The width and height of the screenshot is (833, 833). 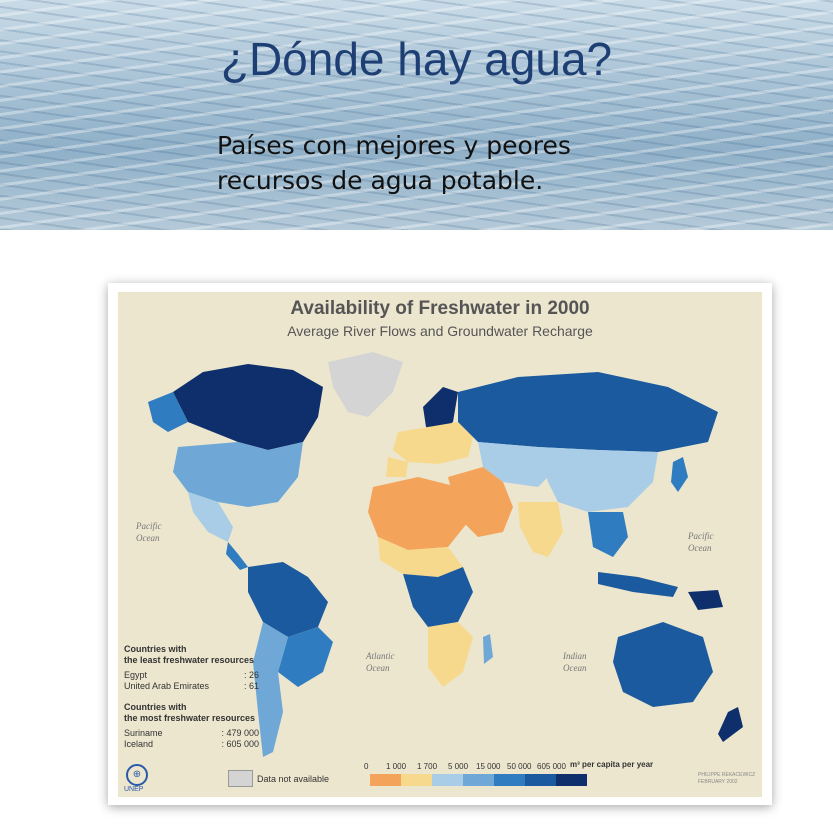 I want to click on country-value: : 605 000, so click(x=240, y=744).